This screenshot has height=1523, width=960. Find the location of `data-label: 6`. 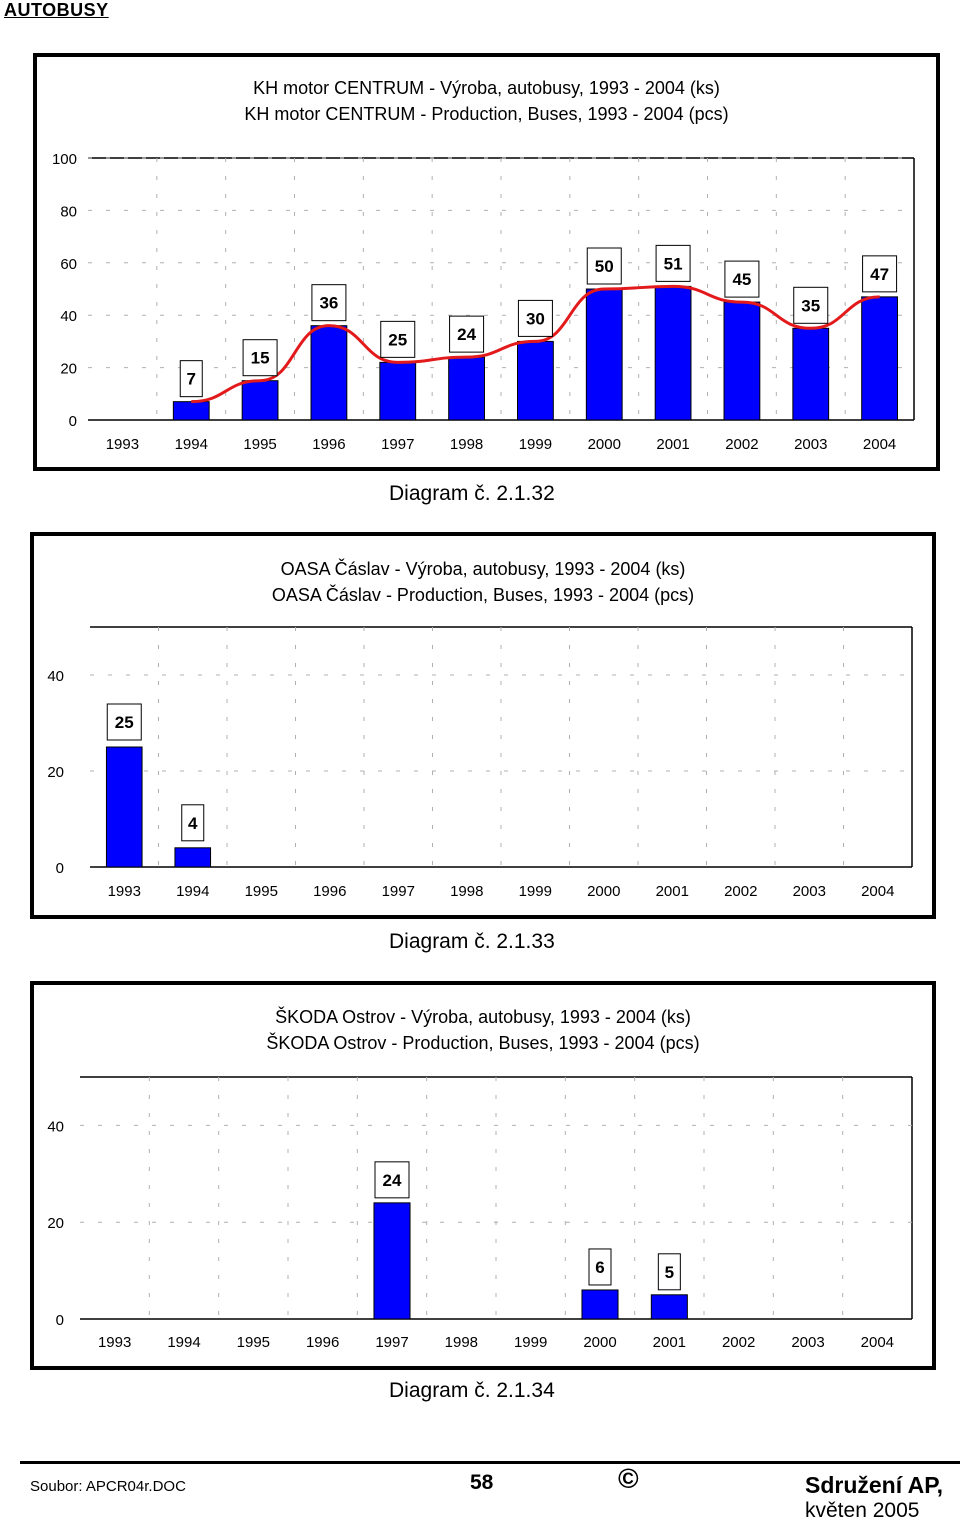

data-label: 6 is located at coordinates (599, 1267).